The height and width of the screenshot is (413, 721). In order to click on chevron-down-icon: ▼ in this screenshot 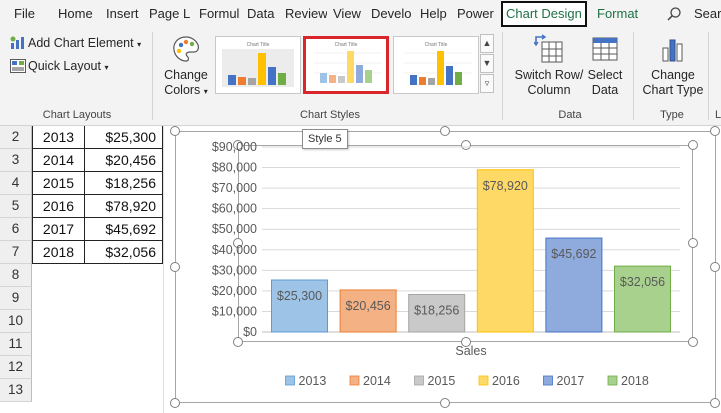, I will do `click(487, 63)`.